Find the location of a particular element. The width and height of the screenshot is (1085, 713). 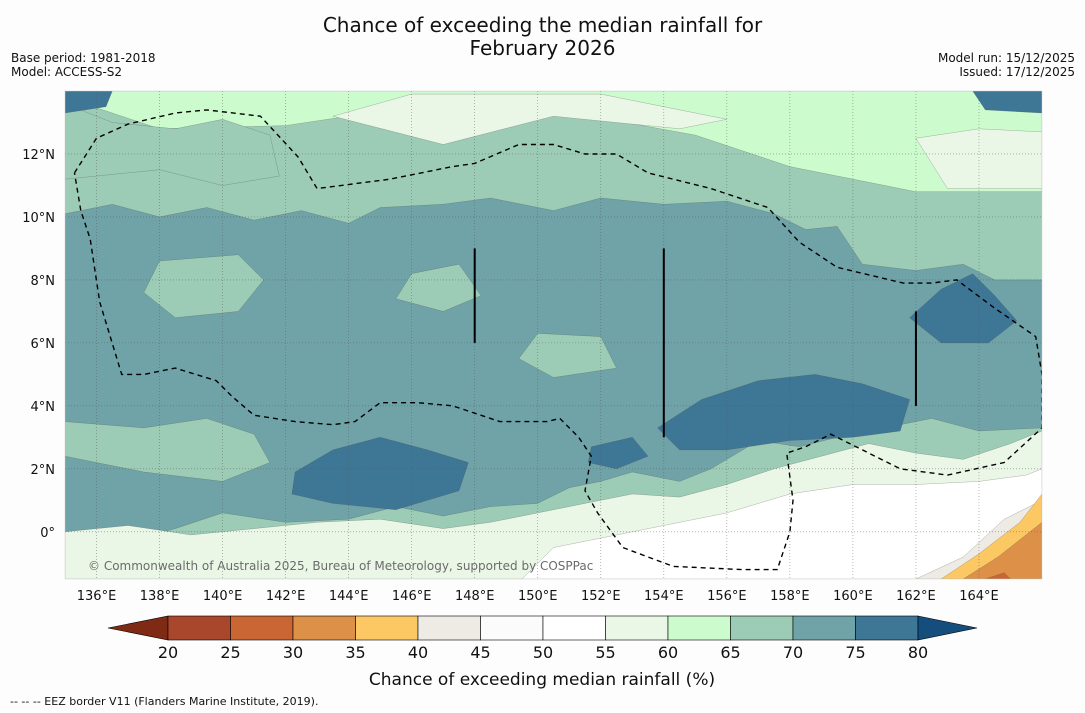

colorbar-tick-label: 70 is located at coordinates (793, 652).